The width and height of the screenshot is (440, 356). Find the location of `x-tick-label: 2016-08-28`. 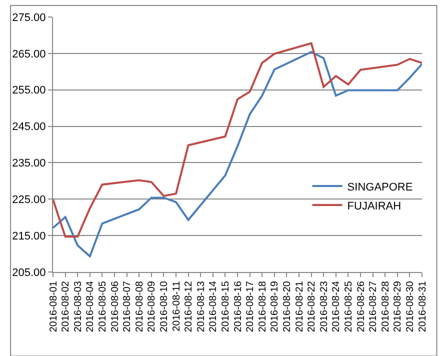

x-tick-label: 2016-08-28 is located at coordinates (386, 306).